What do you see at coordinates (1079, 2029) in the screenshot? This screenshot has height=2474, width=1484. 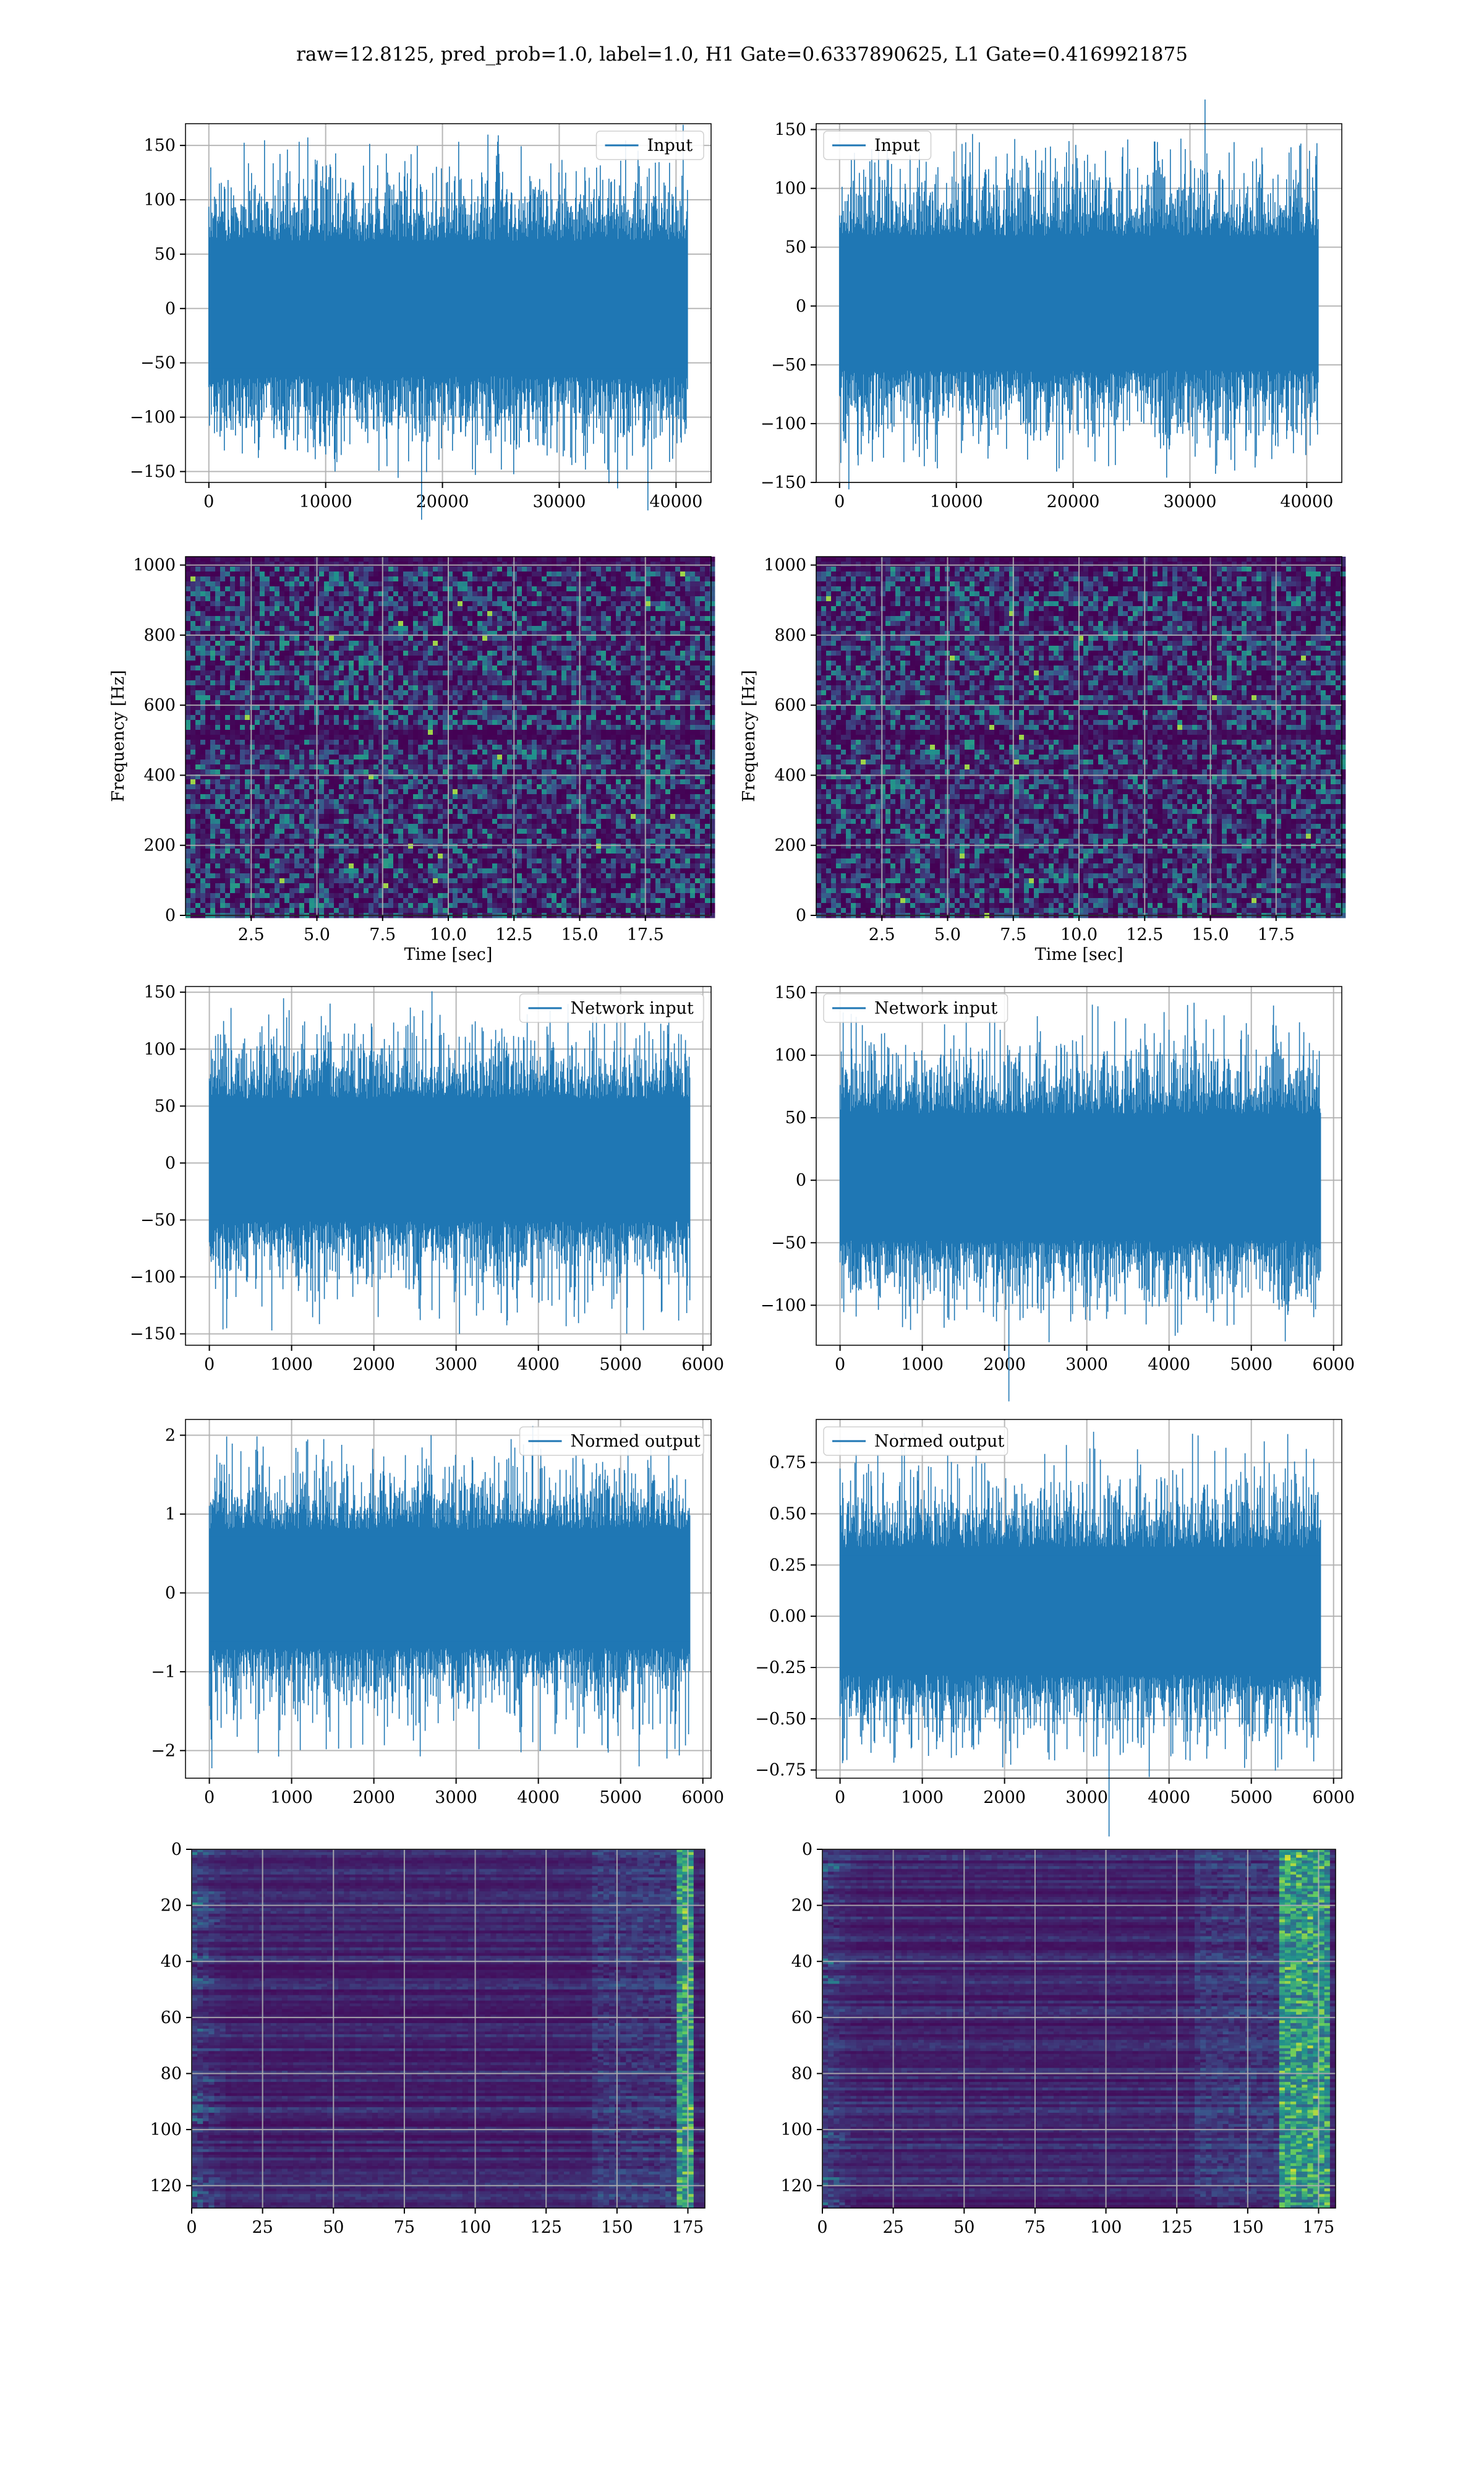 I see `feature-map-image` at bounding box center [1079, 2029].